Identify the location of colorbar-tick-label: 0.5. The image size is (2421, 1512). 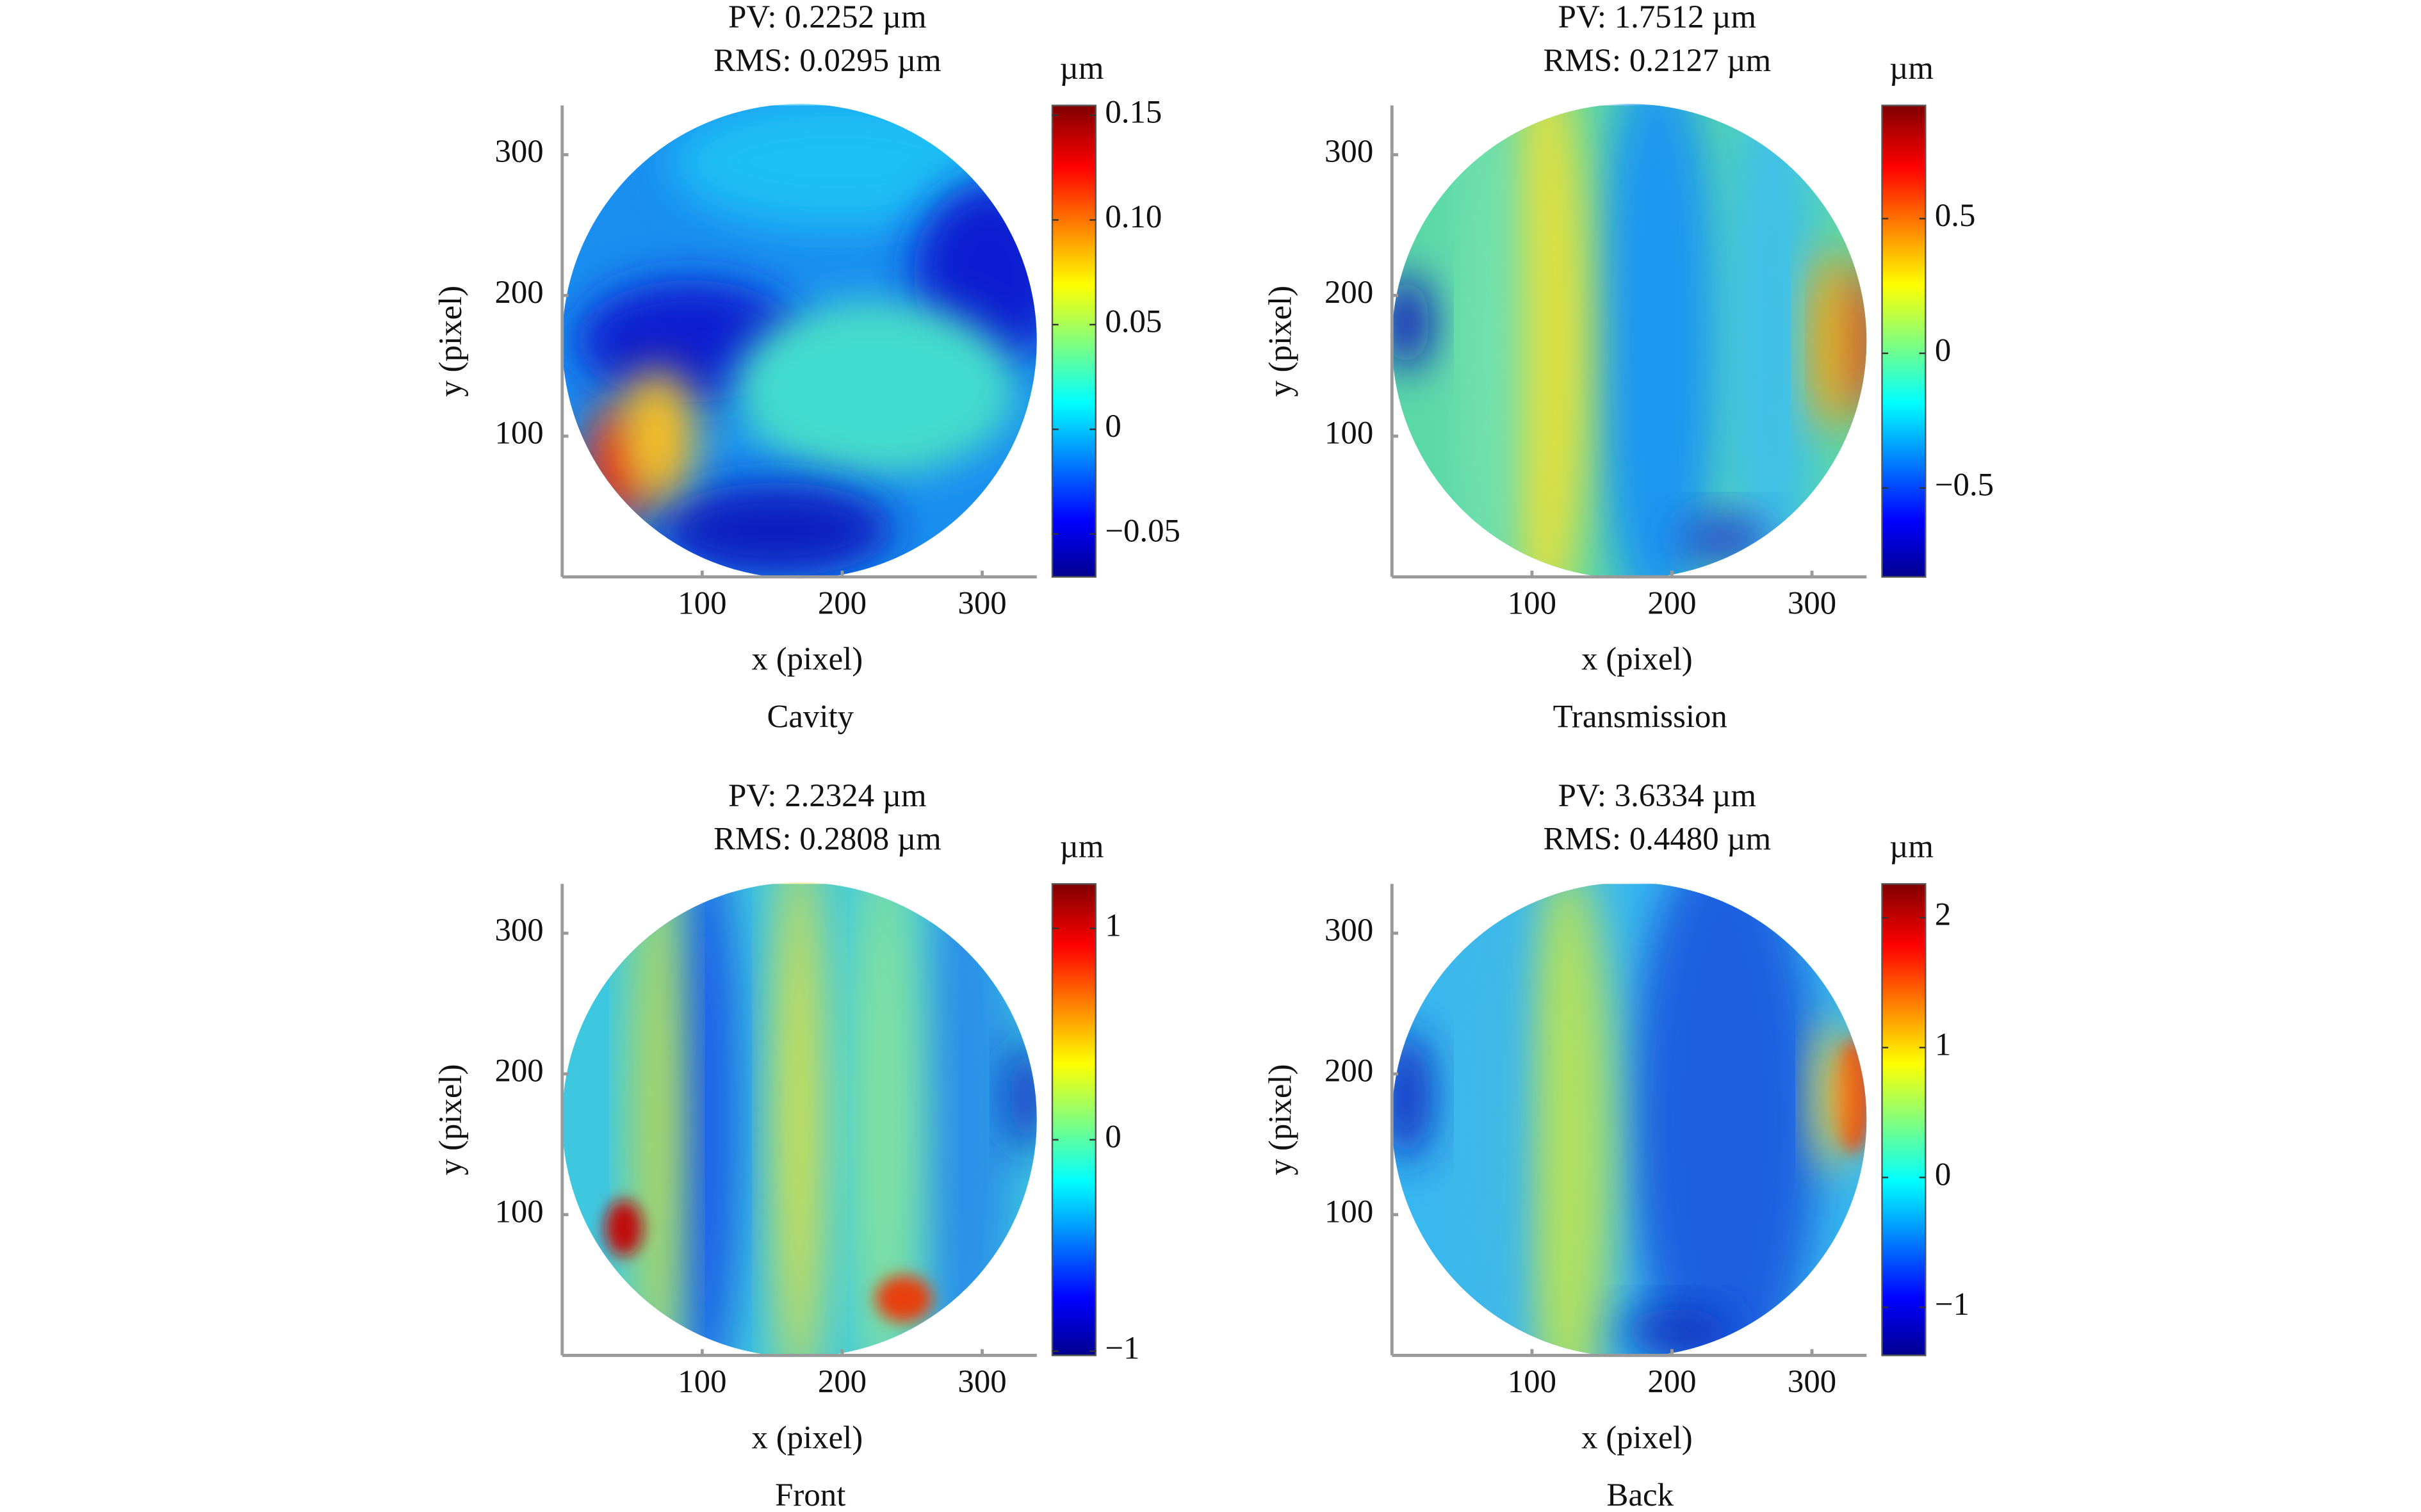
(1955, 215).